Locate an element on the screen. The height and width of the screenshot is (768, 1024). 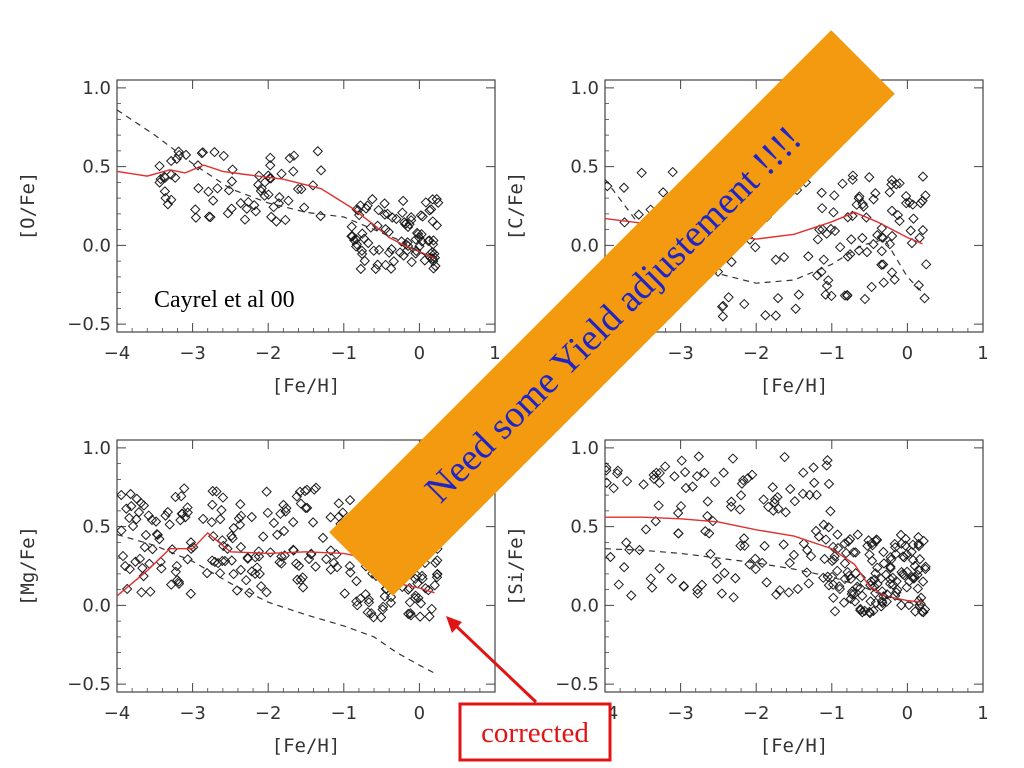
plot-frame is located at coordinates (306, 206).